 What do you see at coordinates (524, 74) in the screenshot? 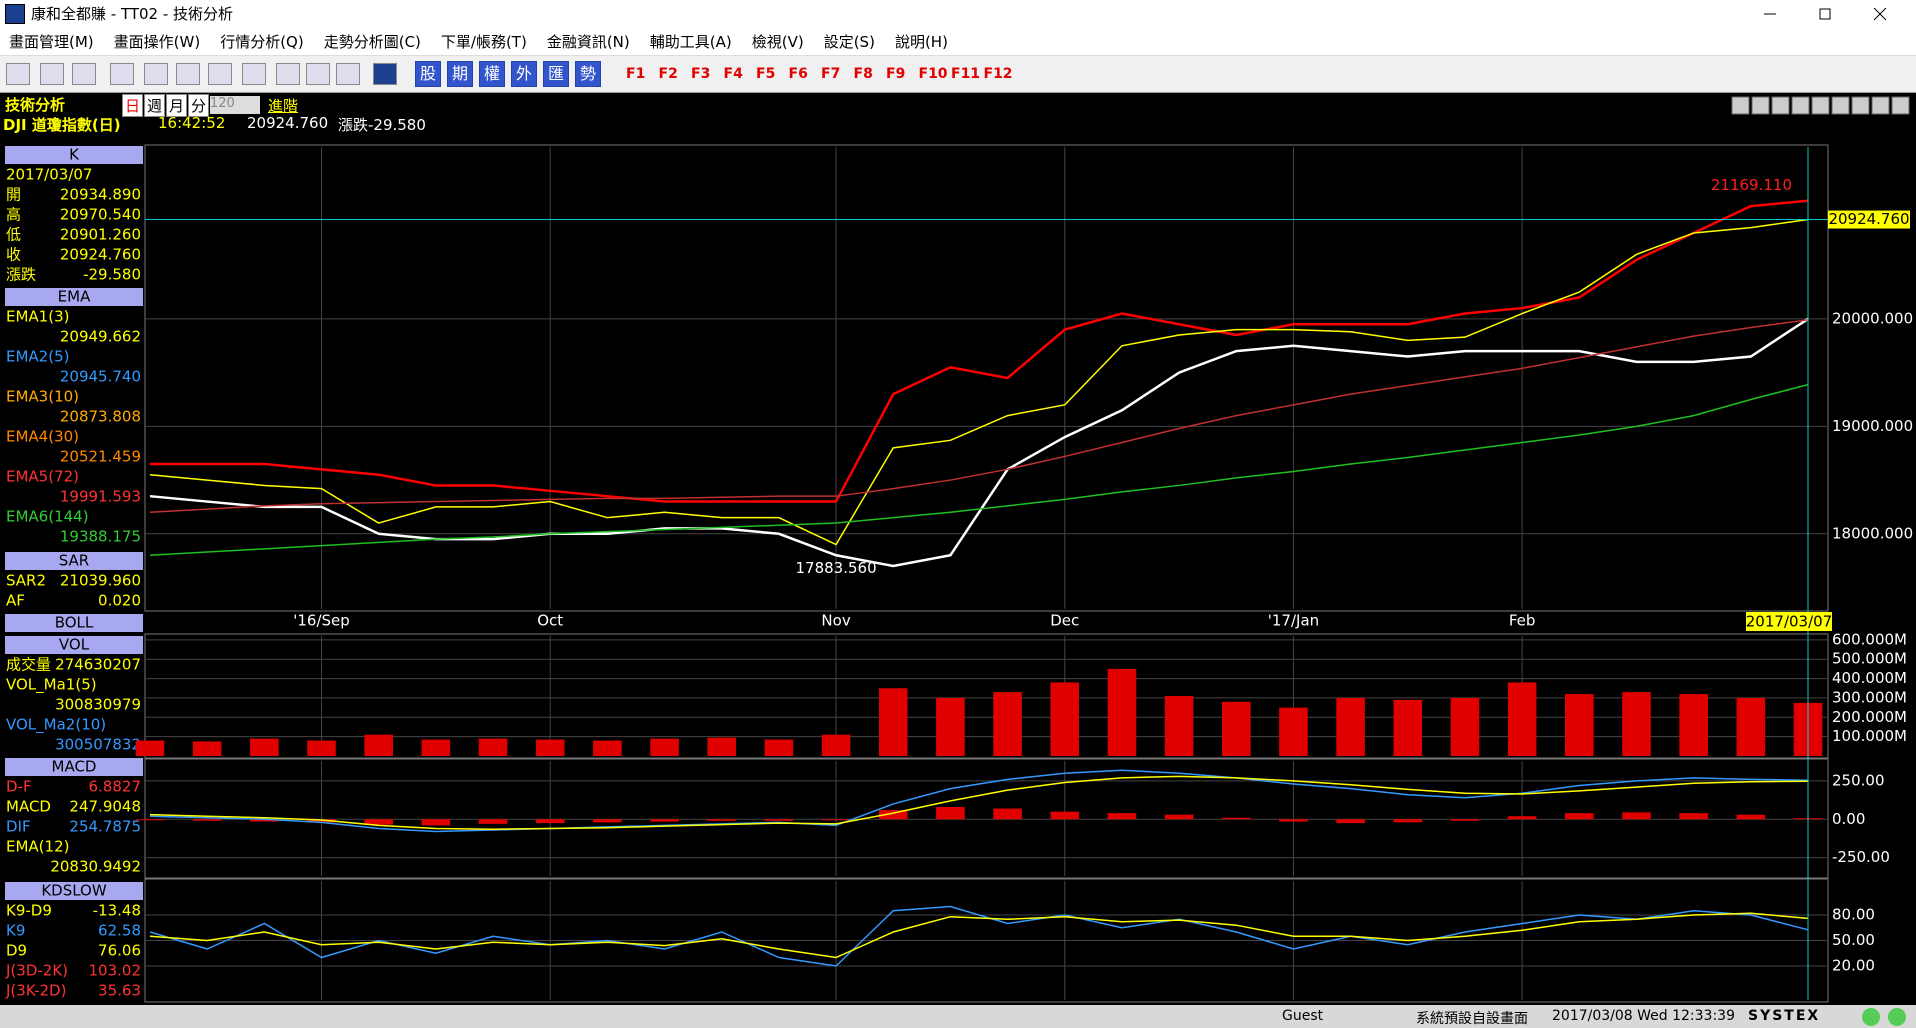
I see `quick-button: 外` at bounding box center [524, 74].